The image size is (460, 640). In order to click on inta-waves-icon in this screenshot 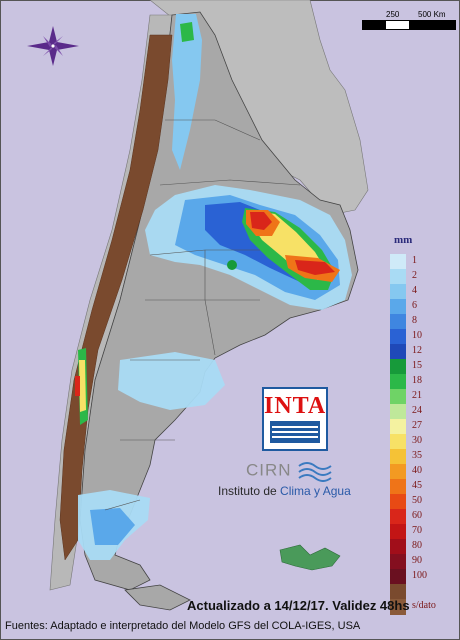, I will do `click(295, 432)`.